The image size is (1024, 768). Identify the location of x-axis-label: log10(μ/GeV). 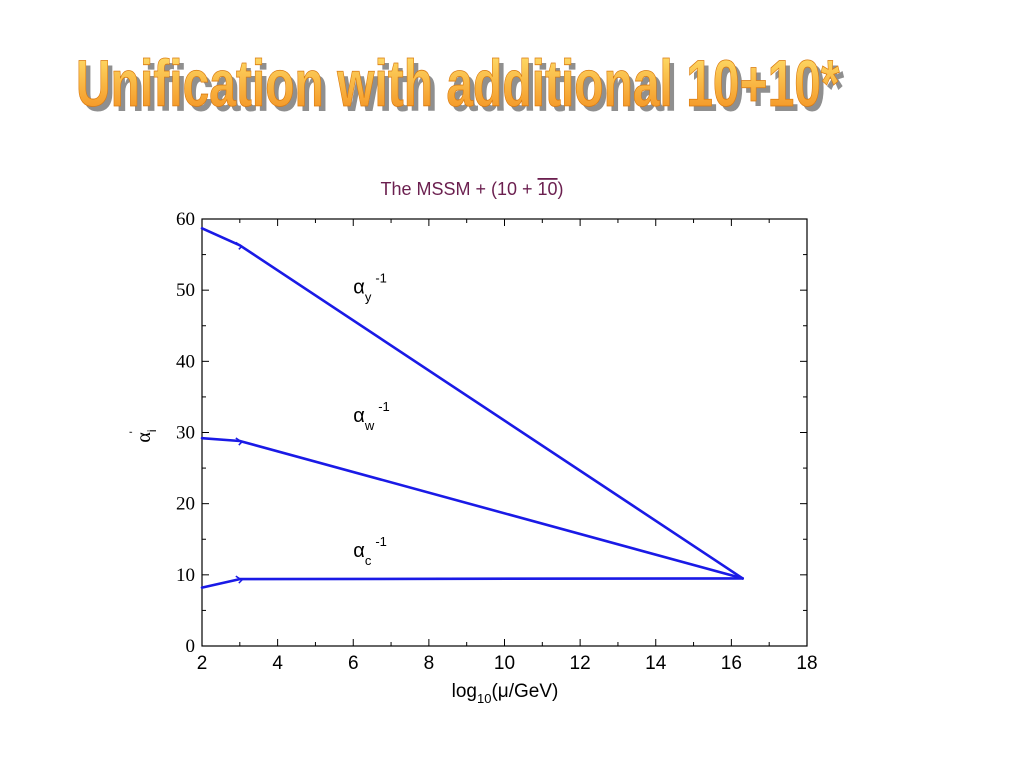
(505, 693).